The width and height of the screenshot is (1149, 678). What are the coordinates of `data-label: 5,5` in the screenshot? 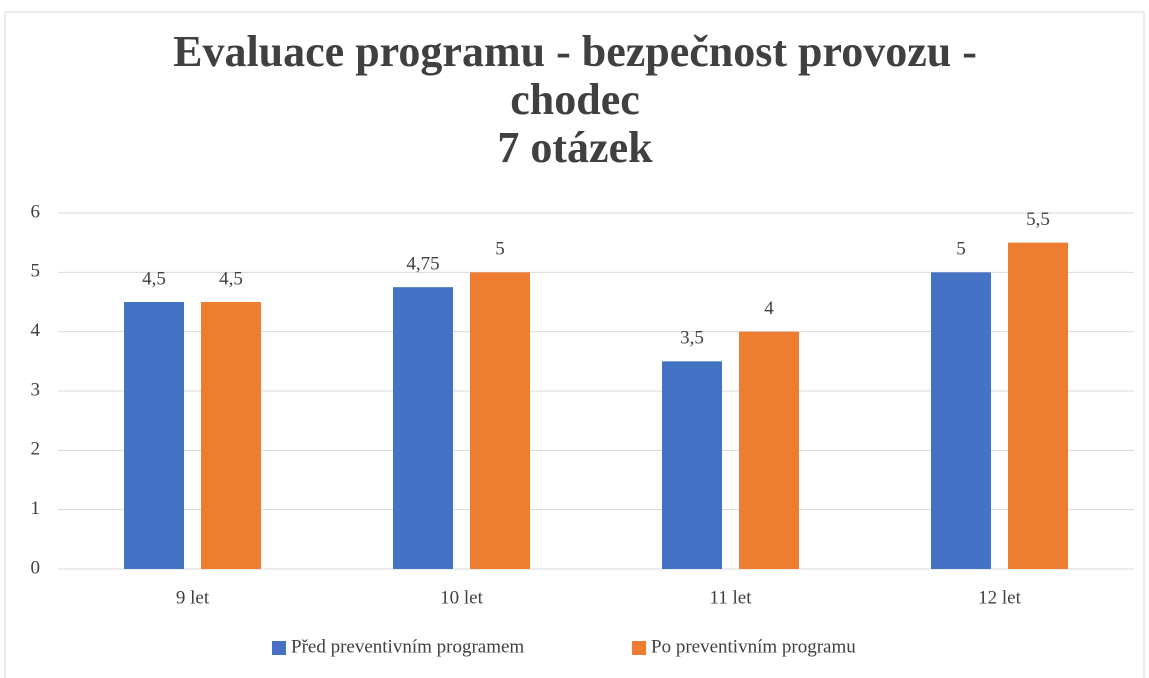 It's located at (1038, 219).